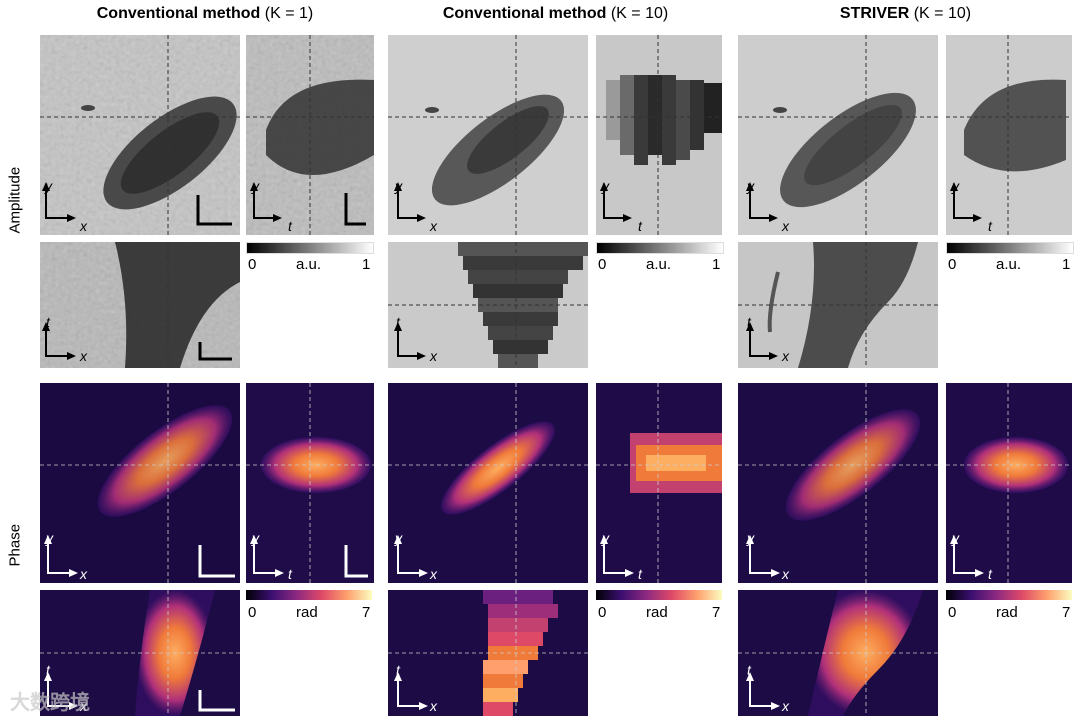 This screenshot has width=1080, height=720. What do you see at coordinates (83, 356) in the screenshot?
I see `amp-k1-xt-xlabel: x` at bounding box center [83, 356].